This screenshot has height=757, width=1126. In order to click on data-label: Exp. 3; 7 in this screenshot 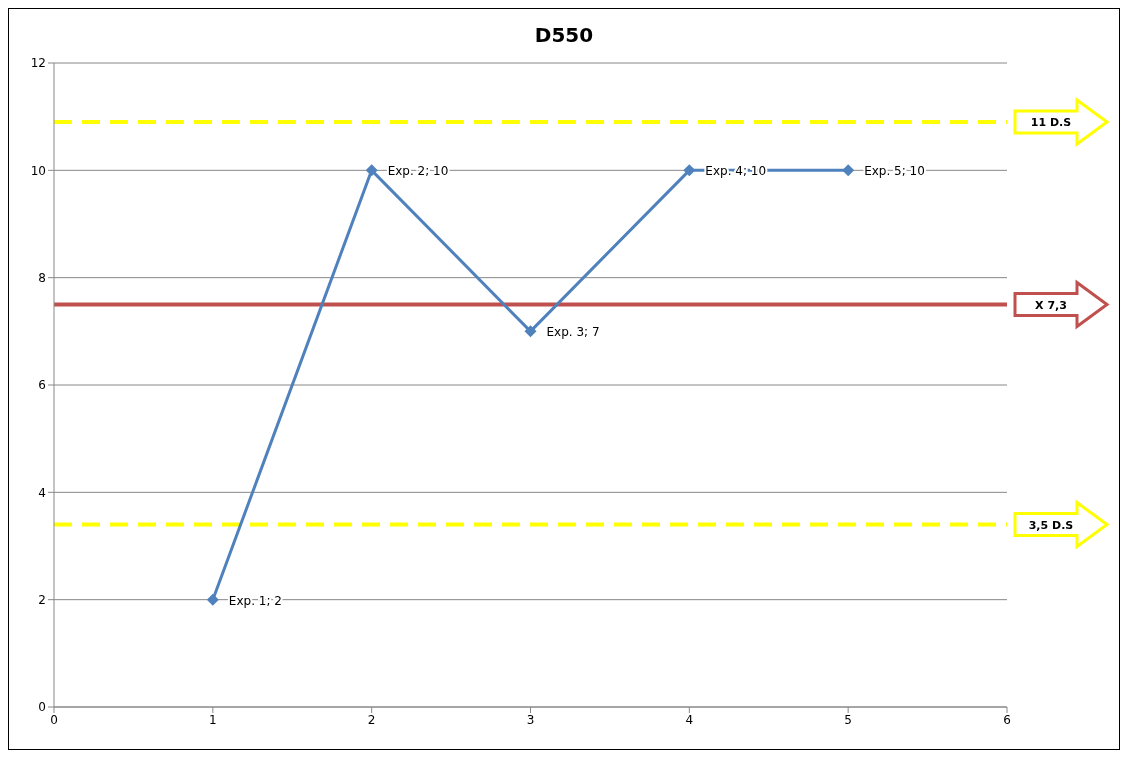, I will do `click(573, 332)`.